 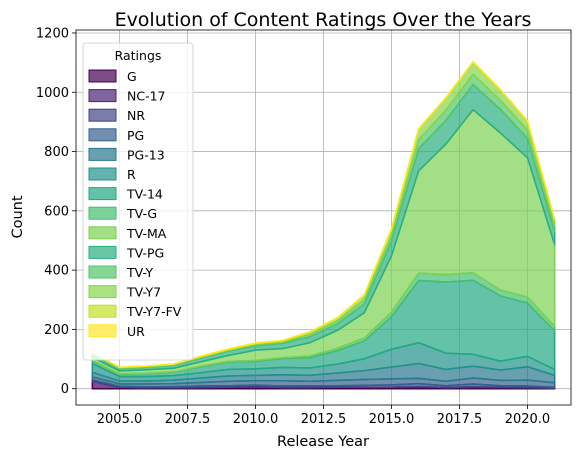 I want to click on legend-item: PG, so click(x=116, y=135).